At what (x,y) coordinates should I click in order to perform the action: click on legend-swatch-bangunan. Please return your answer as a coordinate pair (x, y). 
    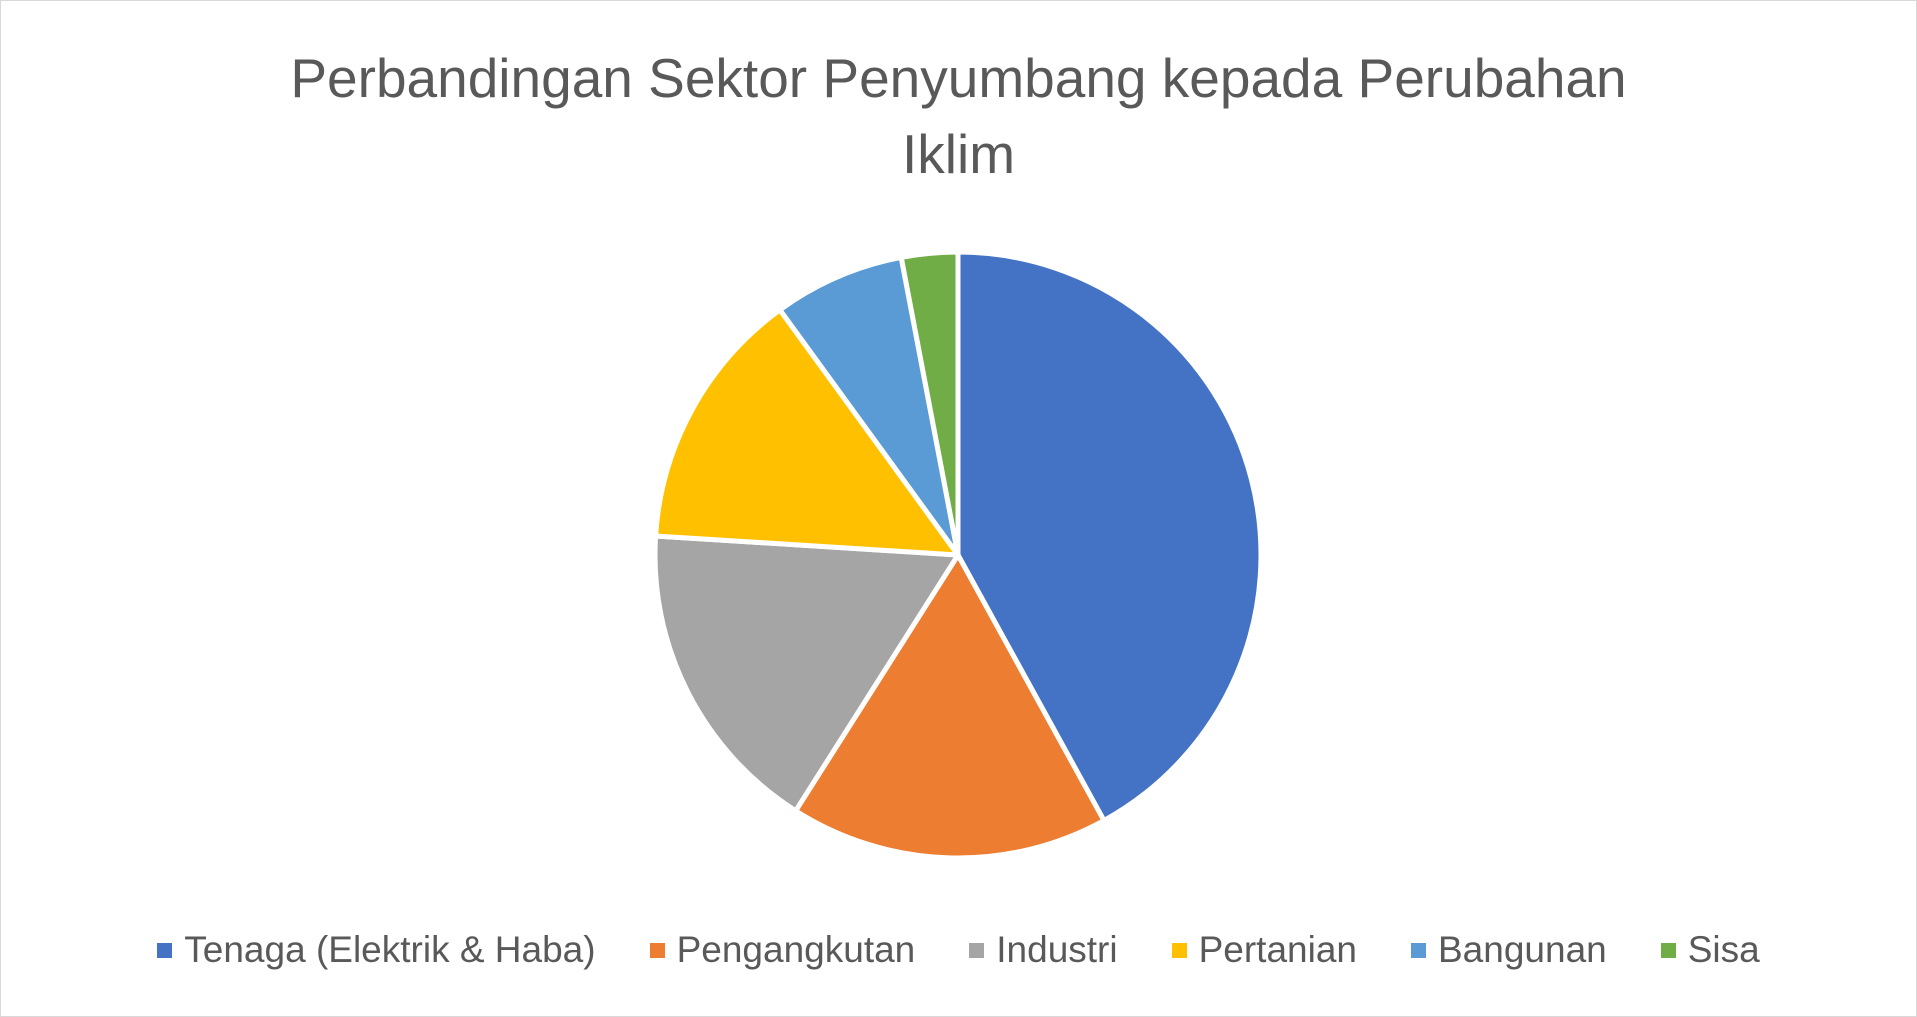
    Looking at the image, I should click on (1418, 950).